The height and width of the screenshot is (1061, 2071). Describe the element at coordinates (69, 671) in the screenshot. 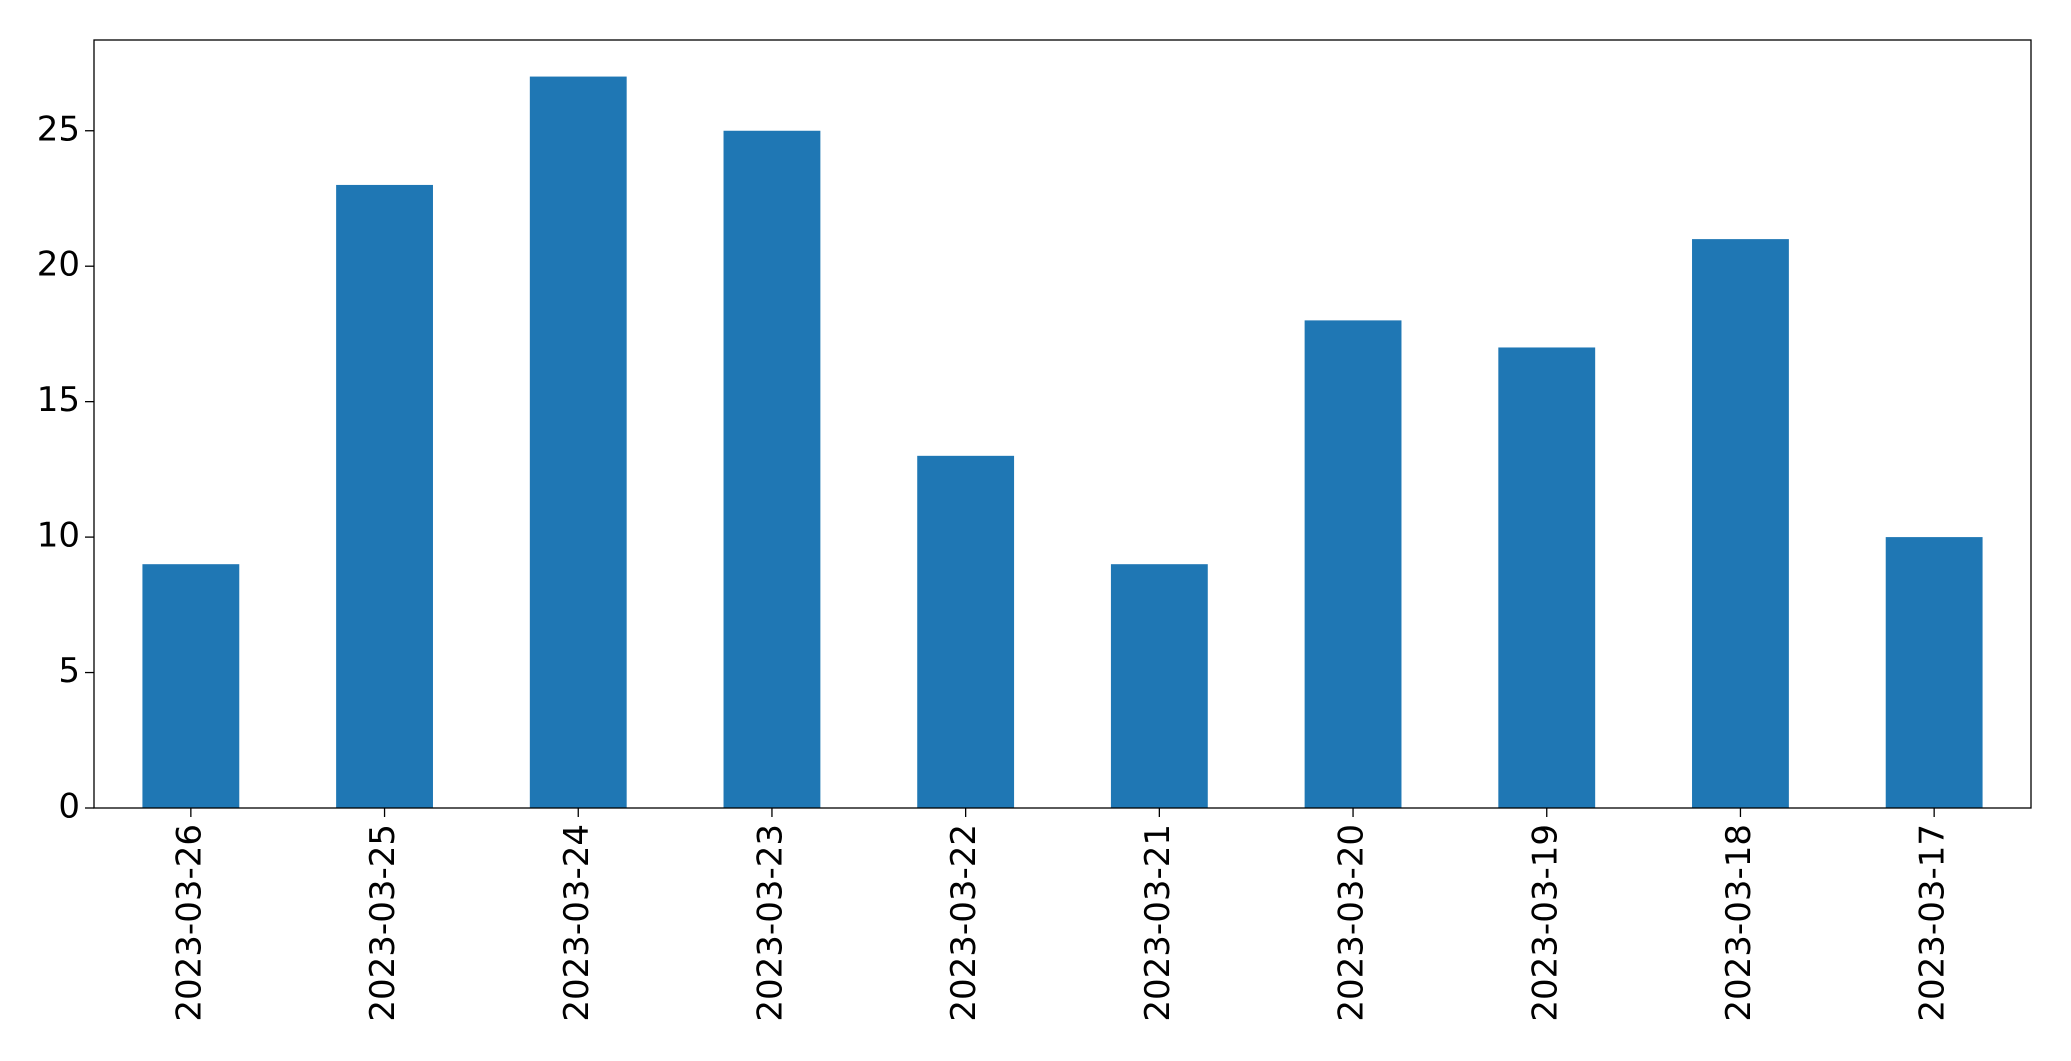

I see `y-tick-label: 5` at that location.